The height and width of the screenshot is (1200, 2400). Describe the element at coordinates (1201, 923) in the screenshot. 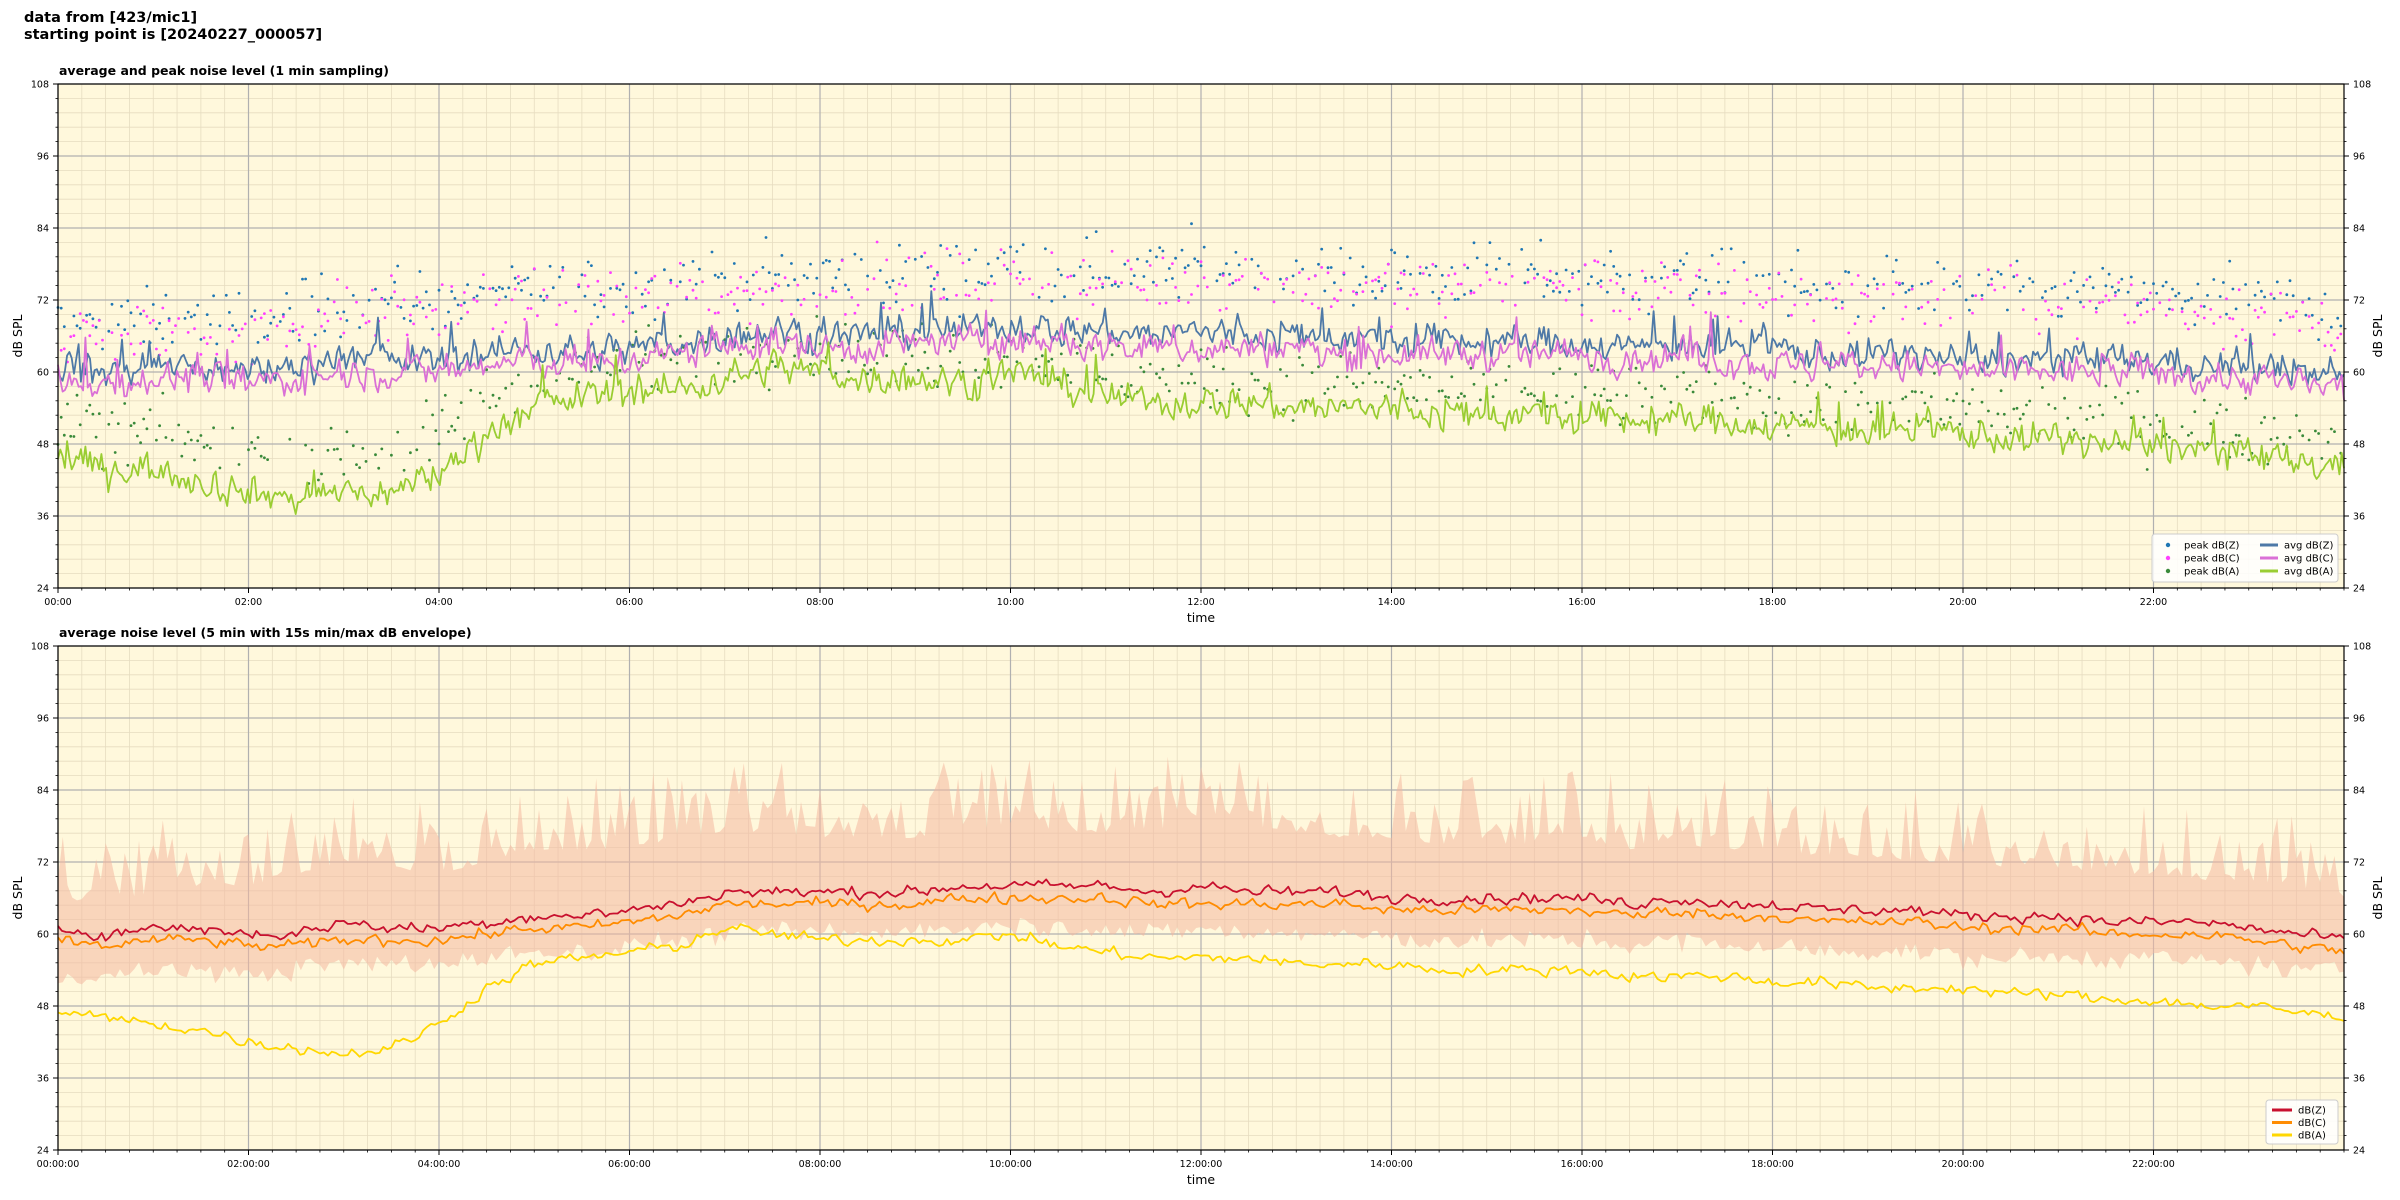

I see `series-db-c-` at that location.